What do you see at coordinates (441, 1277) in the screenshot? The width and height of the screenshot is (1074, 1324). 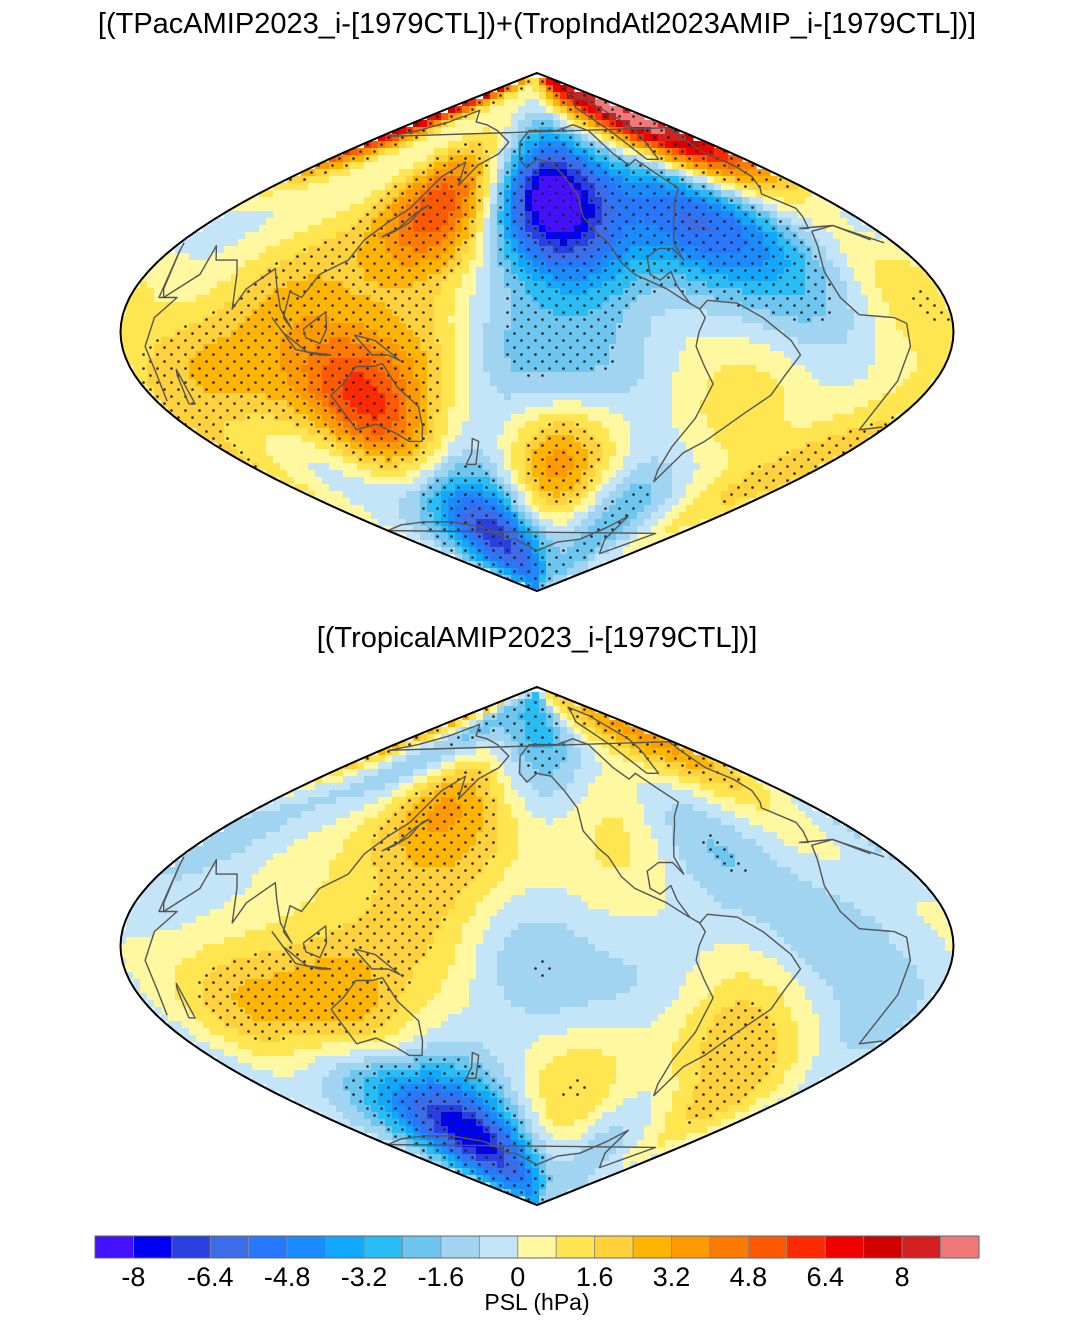 I see `colorbar-tick-label: -1.6` at bounding box center [441, 1277].